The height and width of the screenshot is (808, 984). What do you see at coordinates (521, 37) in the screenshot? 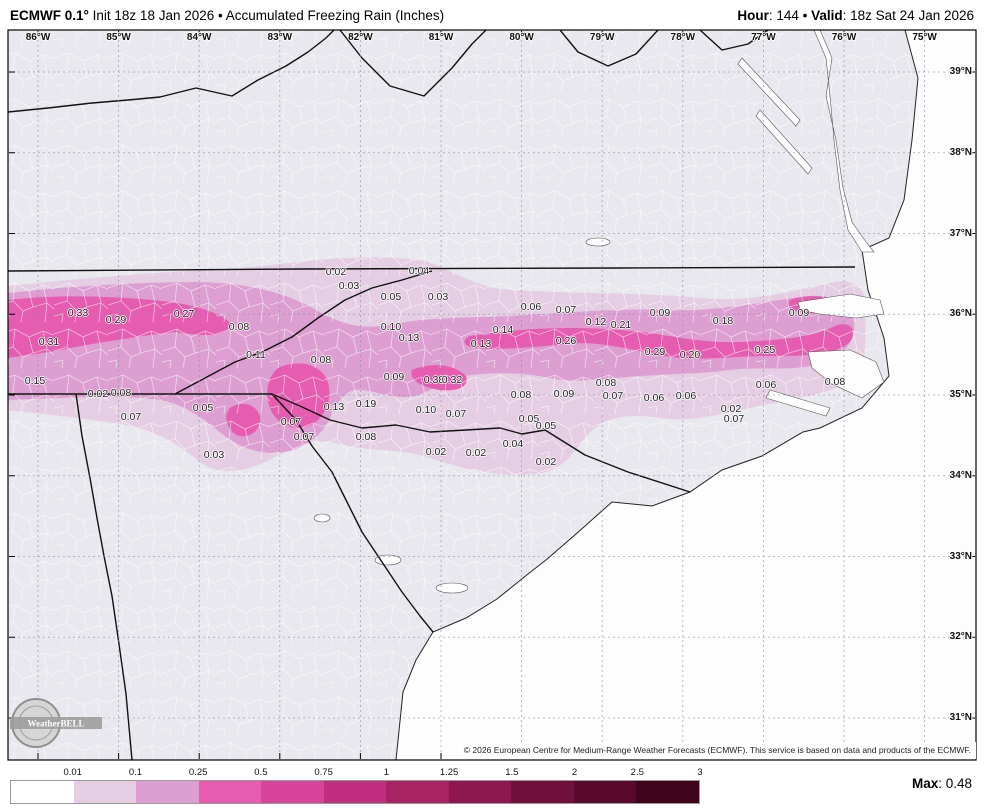
I see `lon-label: 80°W` at bounding box center [521, 37].